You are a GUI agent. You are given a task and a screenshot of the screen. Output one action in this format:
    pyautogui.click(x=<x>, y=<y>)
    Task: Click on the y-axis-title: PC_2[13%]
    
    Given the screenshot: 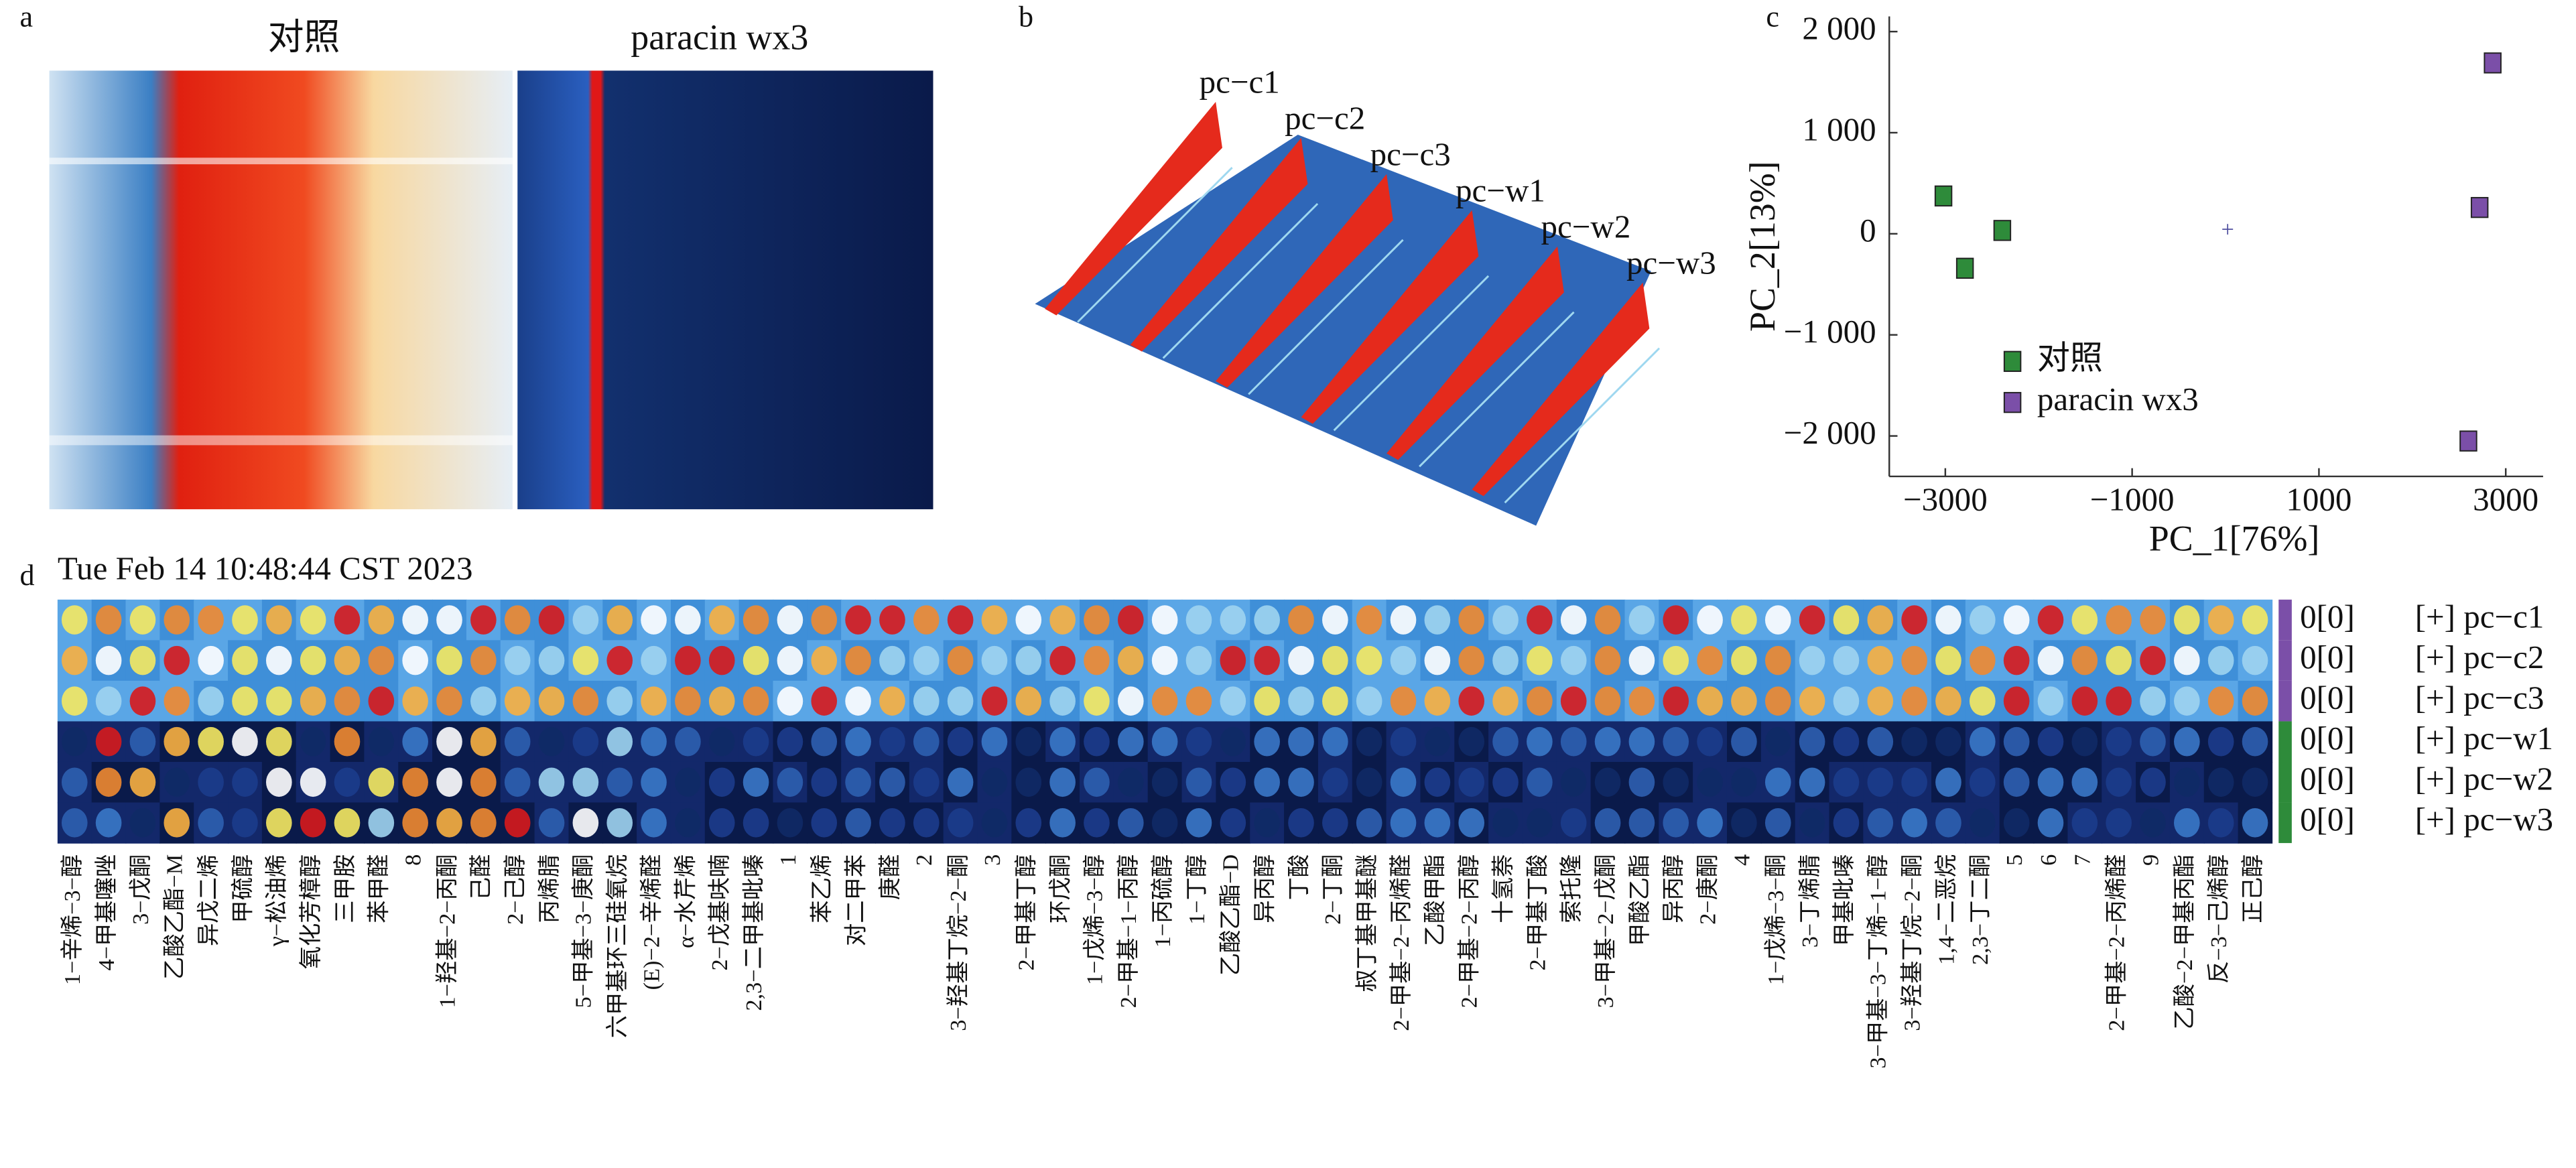 What is the action you would take?
    pyautogui.click(x=1762, y=247)
    